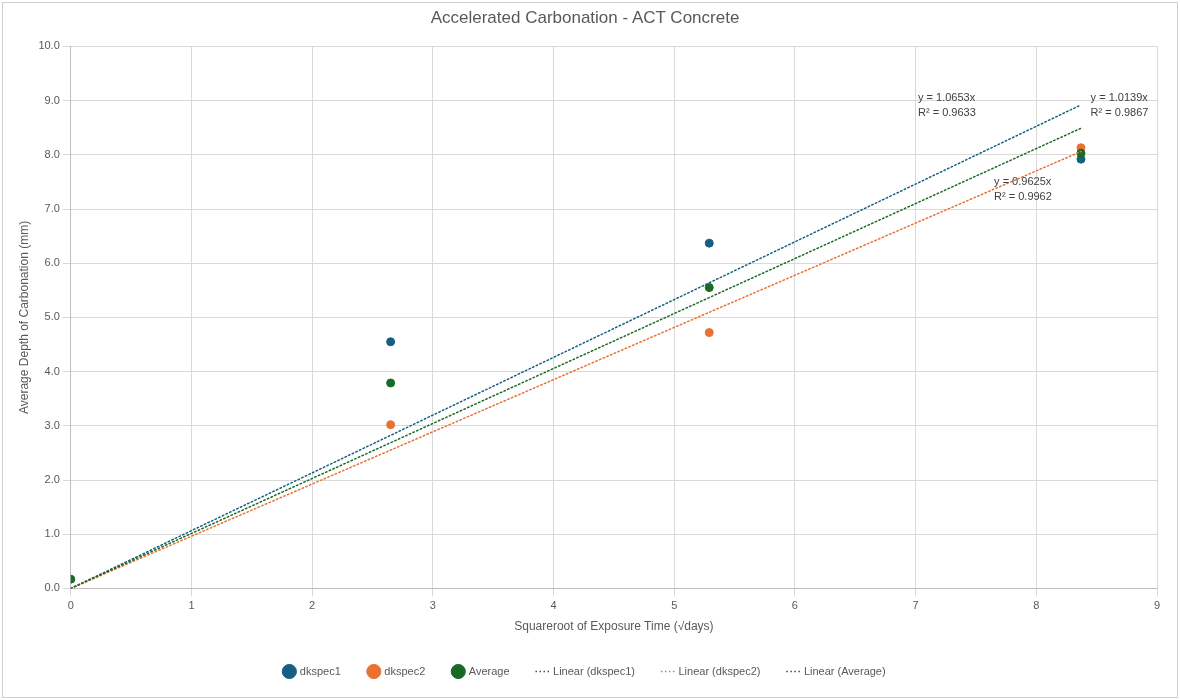  I want to click on y-tick-label: 5.0, so click(52, 316).